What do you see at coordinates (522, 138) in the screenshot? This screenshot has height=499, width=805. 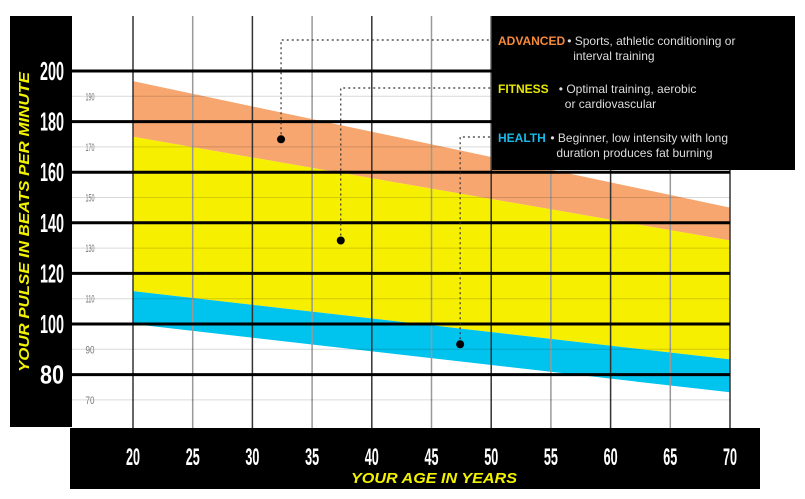 I see `legend-label-health: HEALTH` at bounding box center [522, 138].